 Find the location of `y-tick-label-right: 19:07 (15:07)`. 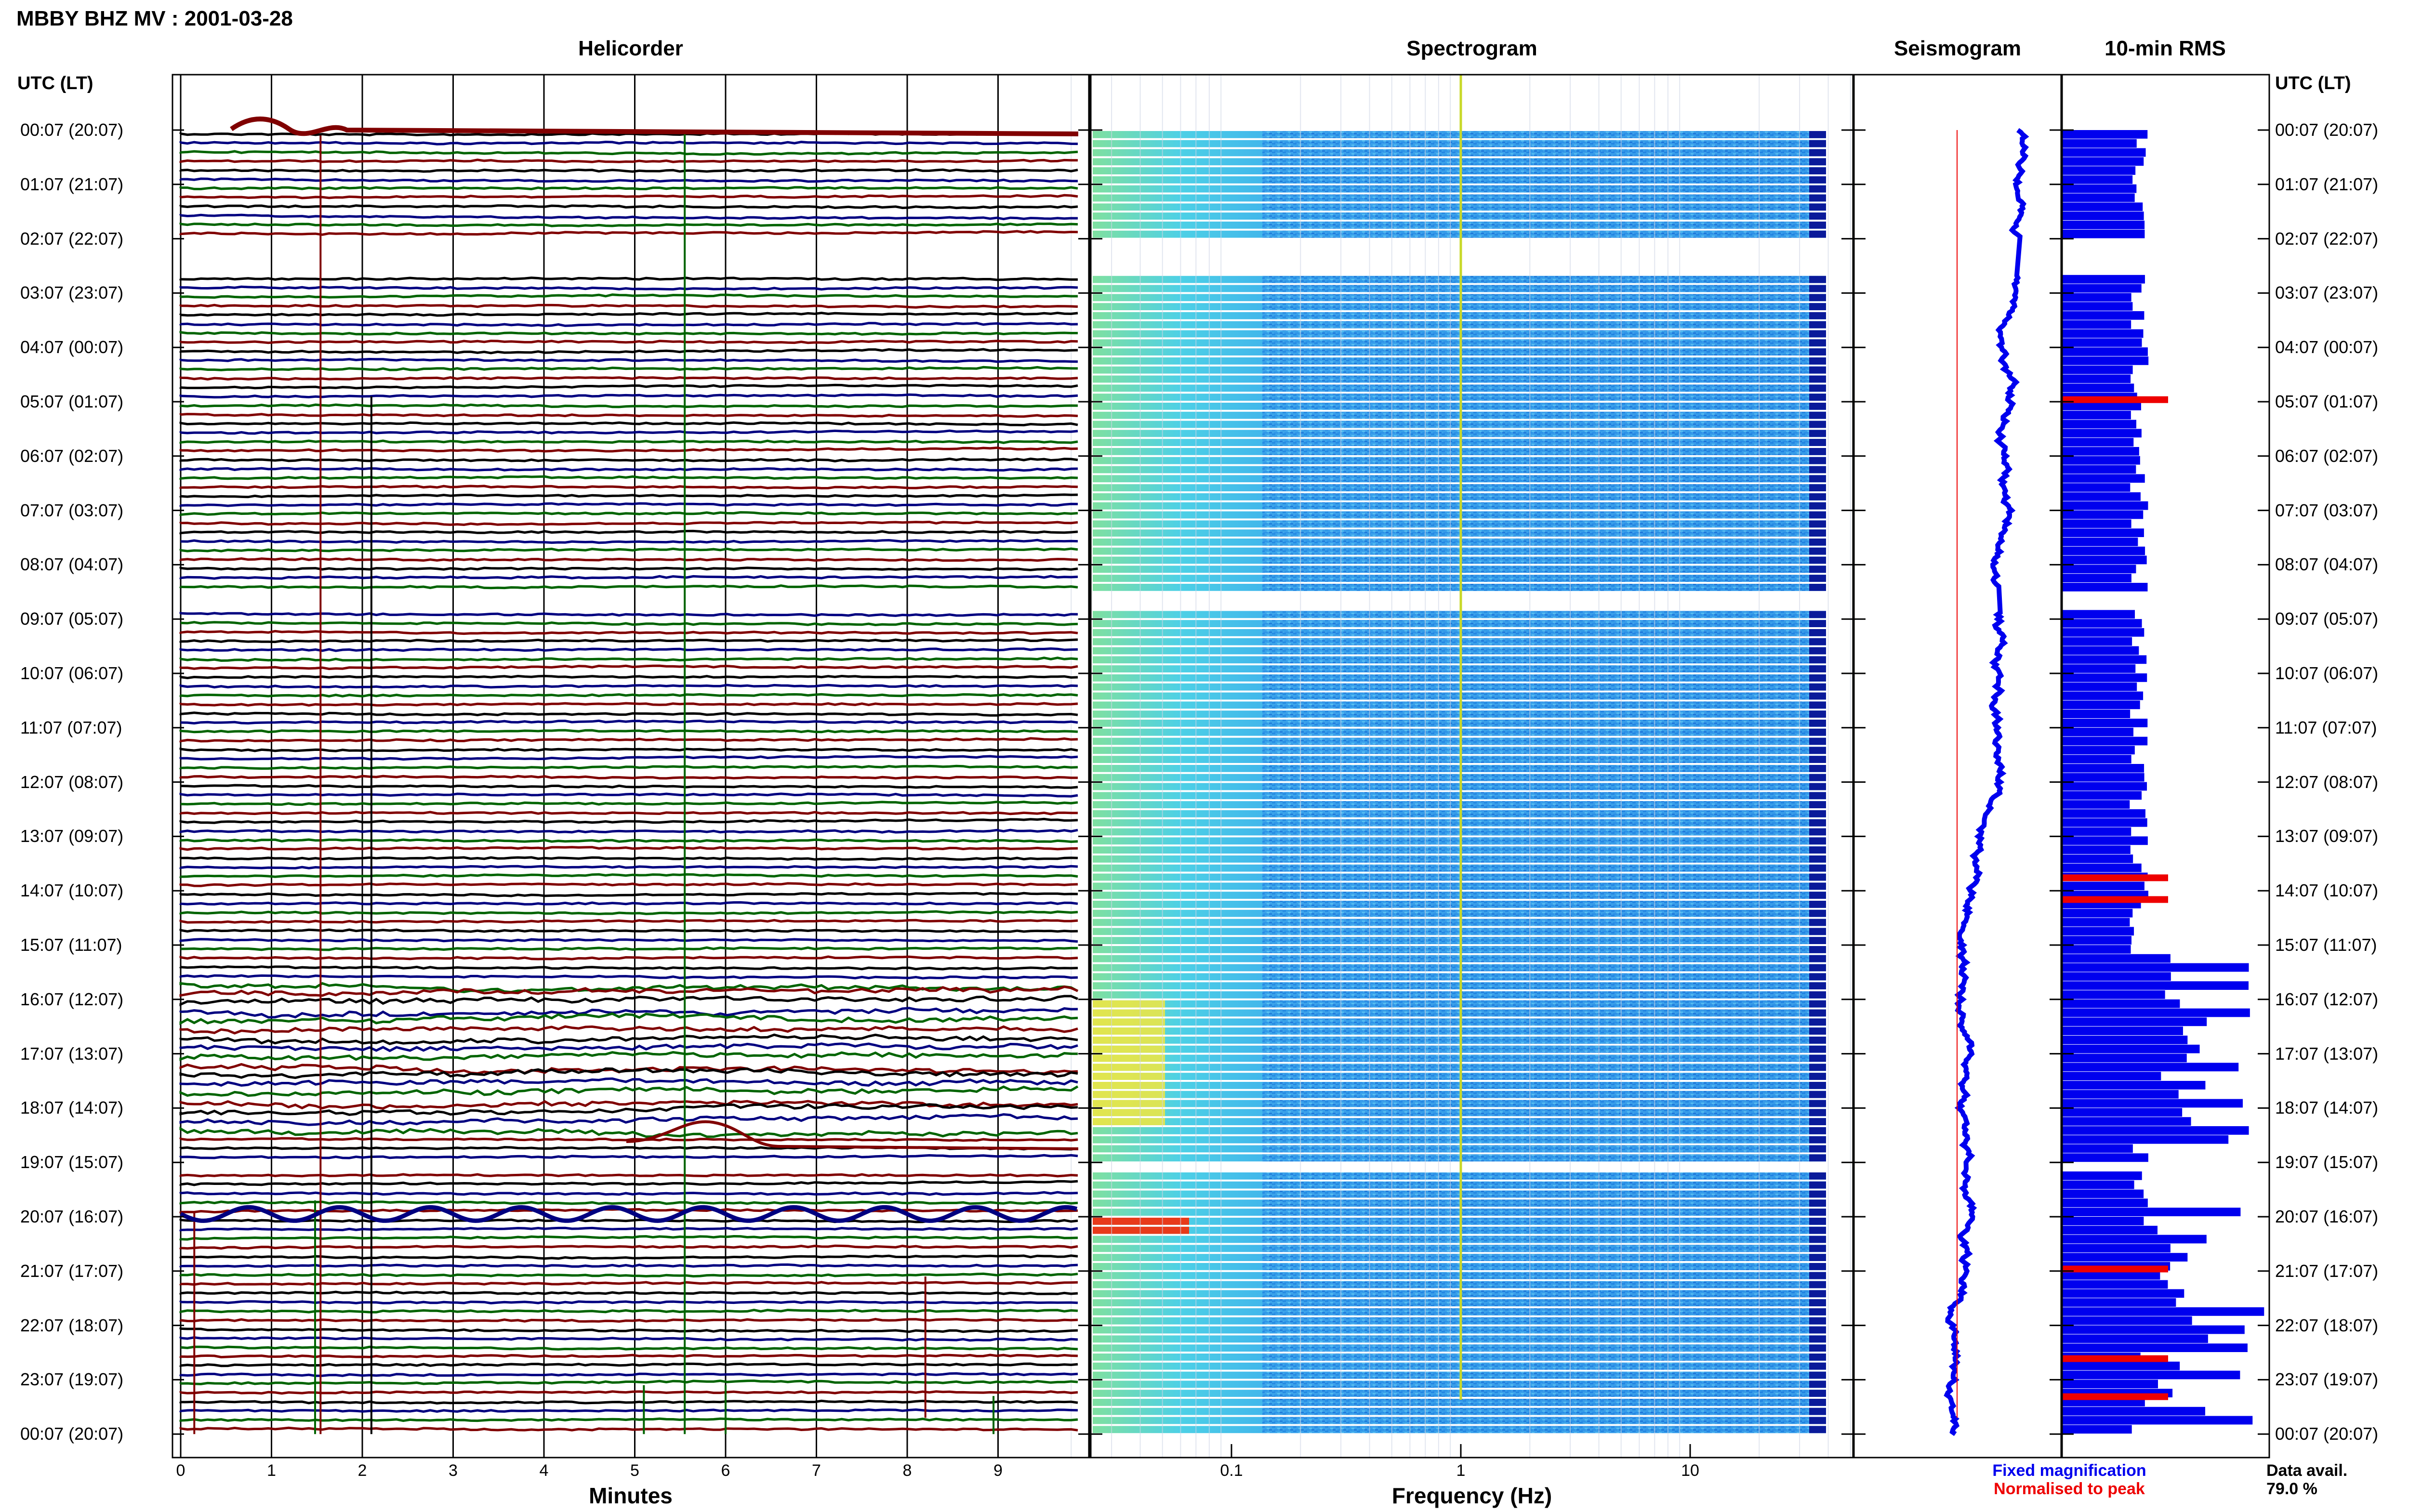

y-tick-label-right: 19:07 (15:07) is located at coordinates (2327, 1162).